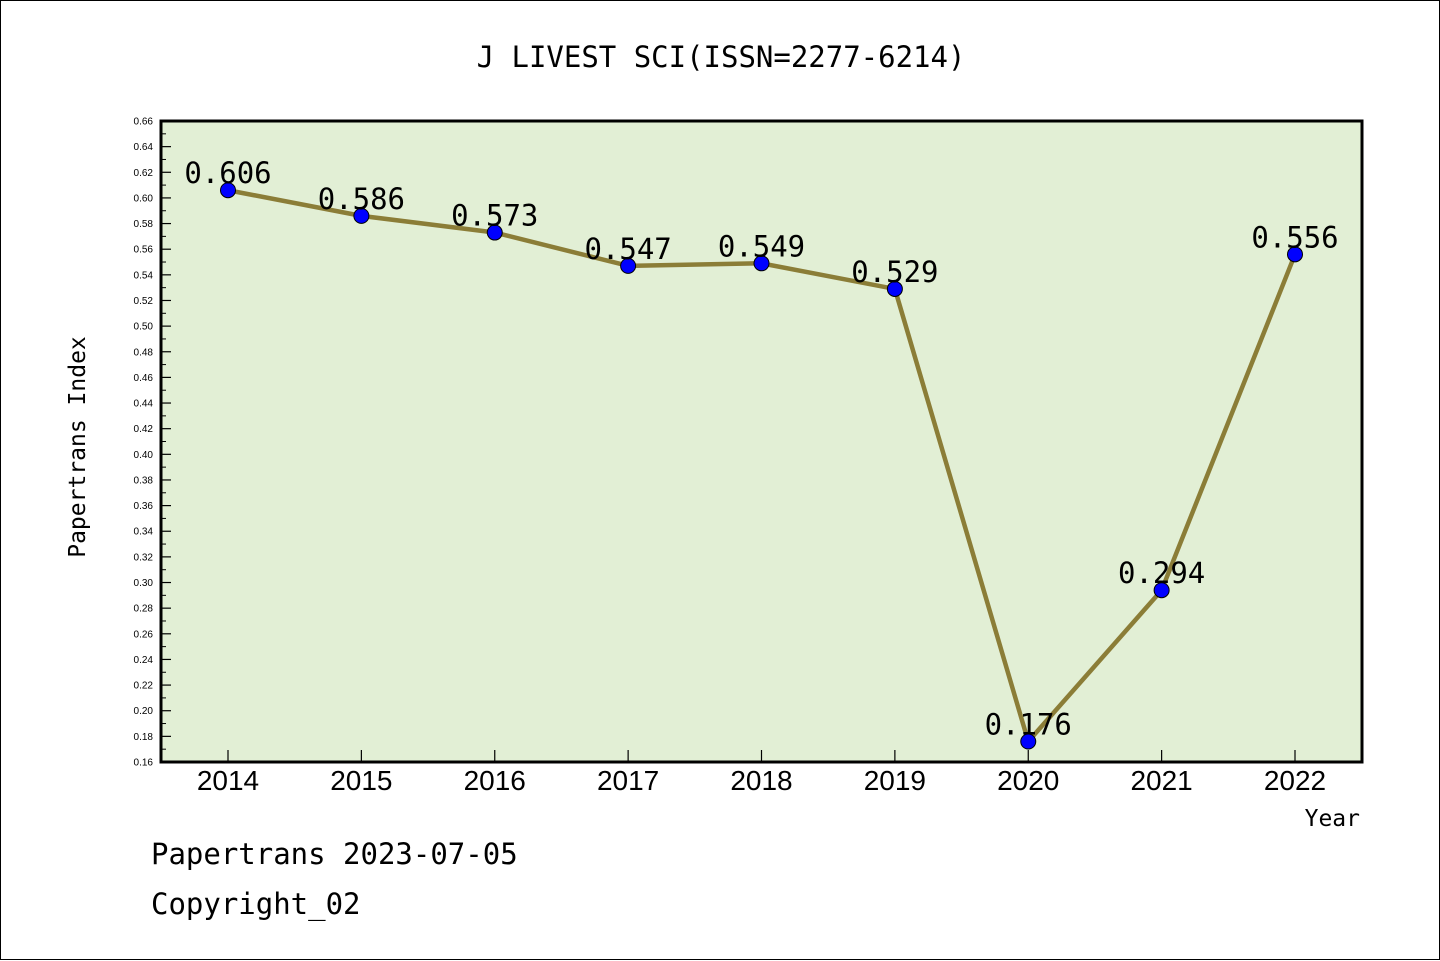 This screenshot has width=1440, height=961. I want to click on y-tick-label: 0.58, so click(144, 224).